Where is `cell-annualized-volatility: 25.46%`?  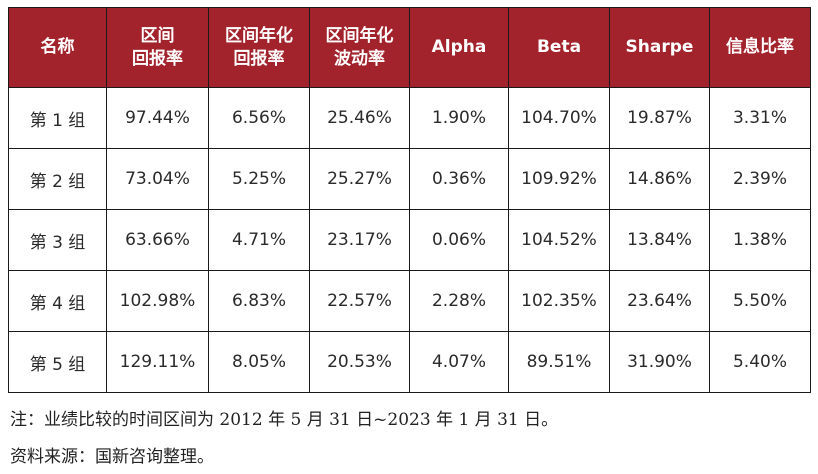 cell-annualized-volatility: 25.46% is located at coordinates (359, 118).